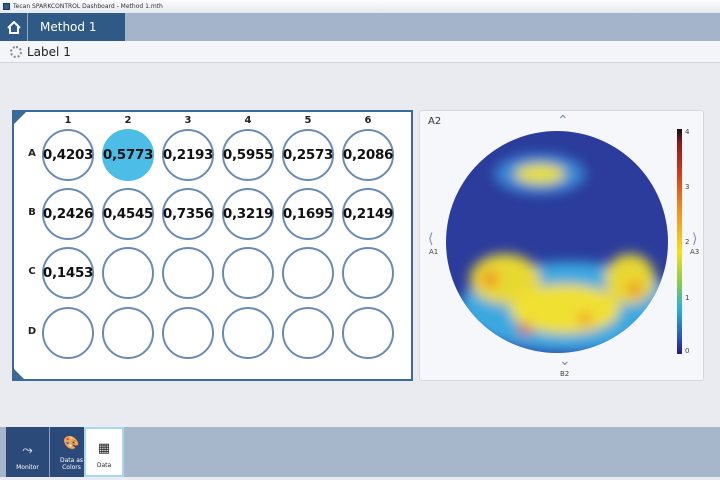 This screenshot has height=480, width=720. Describe the element at coordinates (687, 298) in the screenshot. I see `scale-tick: 1` at that location.